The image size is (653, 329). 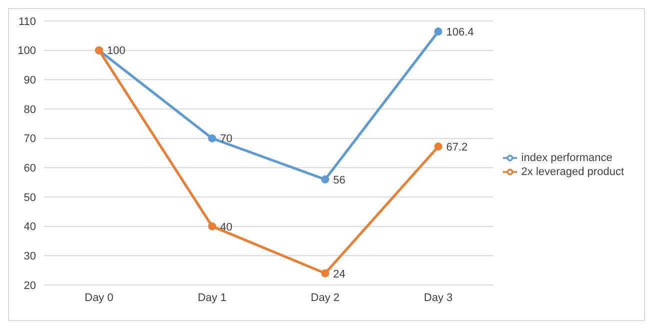 I want to click on y-tick-label: 110, so click(x=27, y=22).